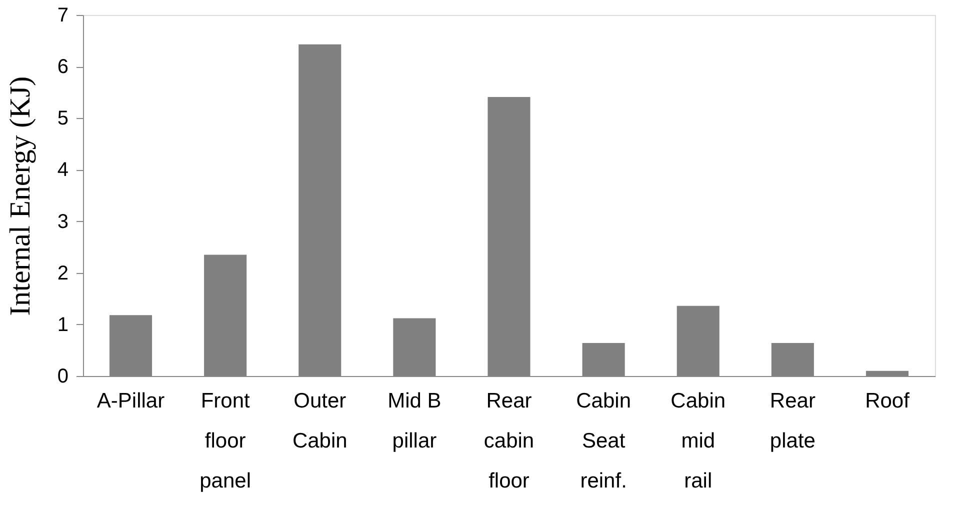 The image size is (979, 514). Describe the element at coordinates (415, 421) in the screenshot. I see `x-tick-label: Mid B pillar` at that location.